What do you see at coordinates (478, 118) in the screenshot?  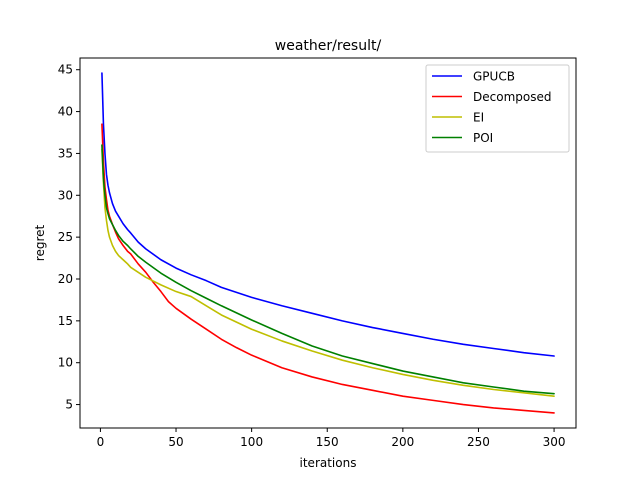 I see `legend-label-ei: EI` at bounding box center [478, 118].